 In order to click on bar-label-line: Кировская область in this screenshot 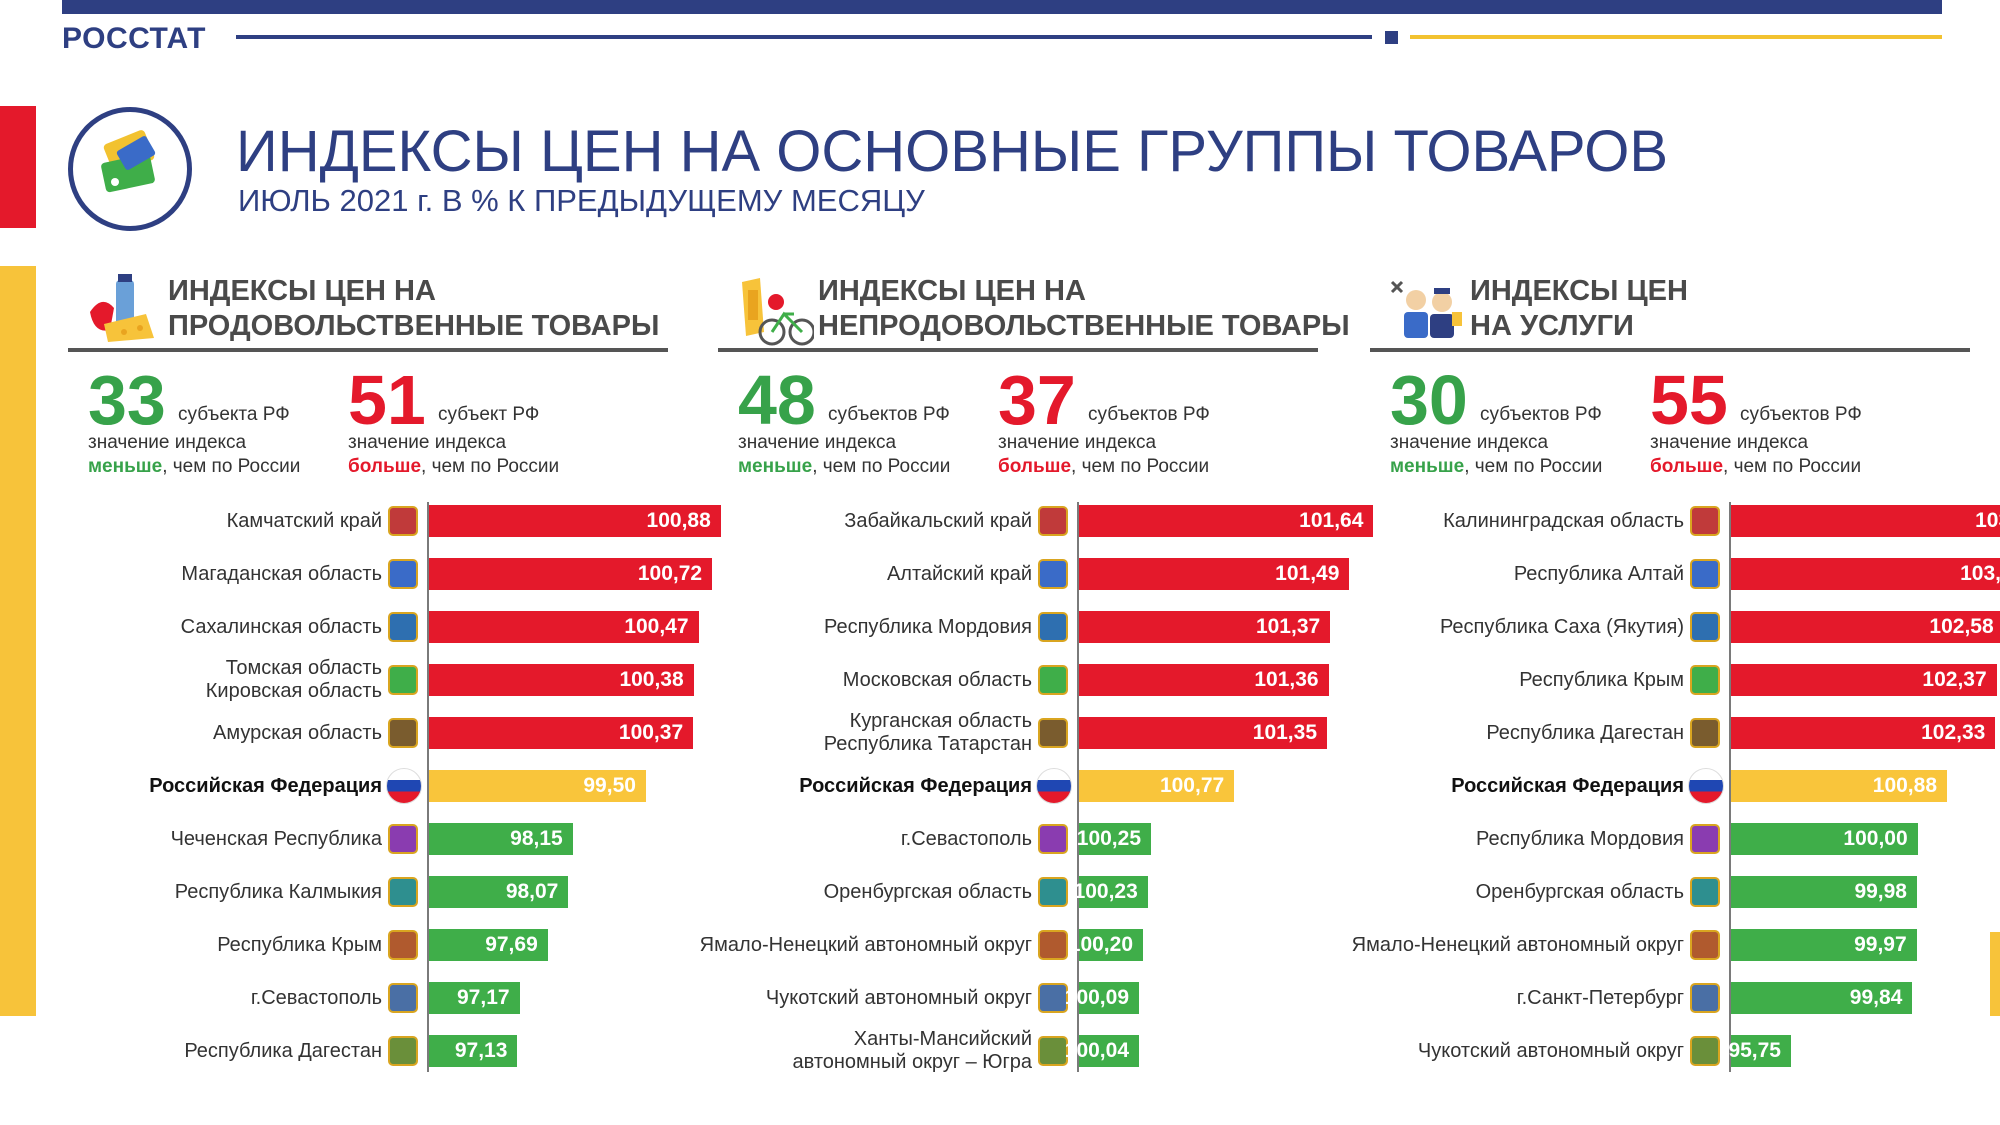, I will do `click(293, 691)`.